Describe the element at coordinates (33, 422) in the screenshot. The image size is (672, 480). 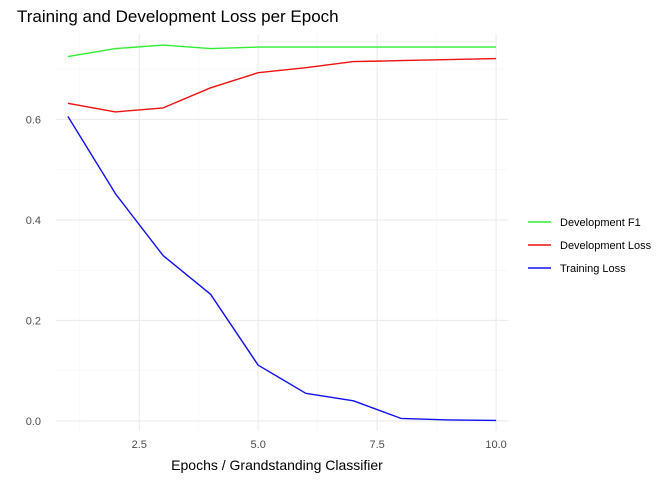
I see `y-tick-label: 0.0` at that location.